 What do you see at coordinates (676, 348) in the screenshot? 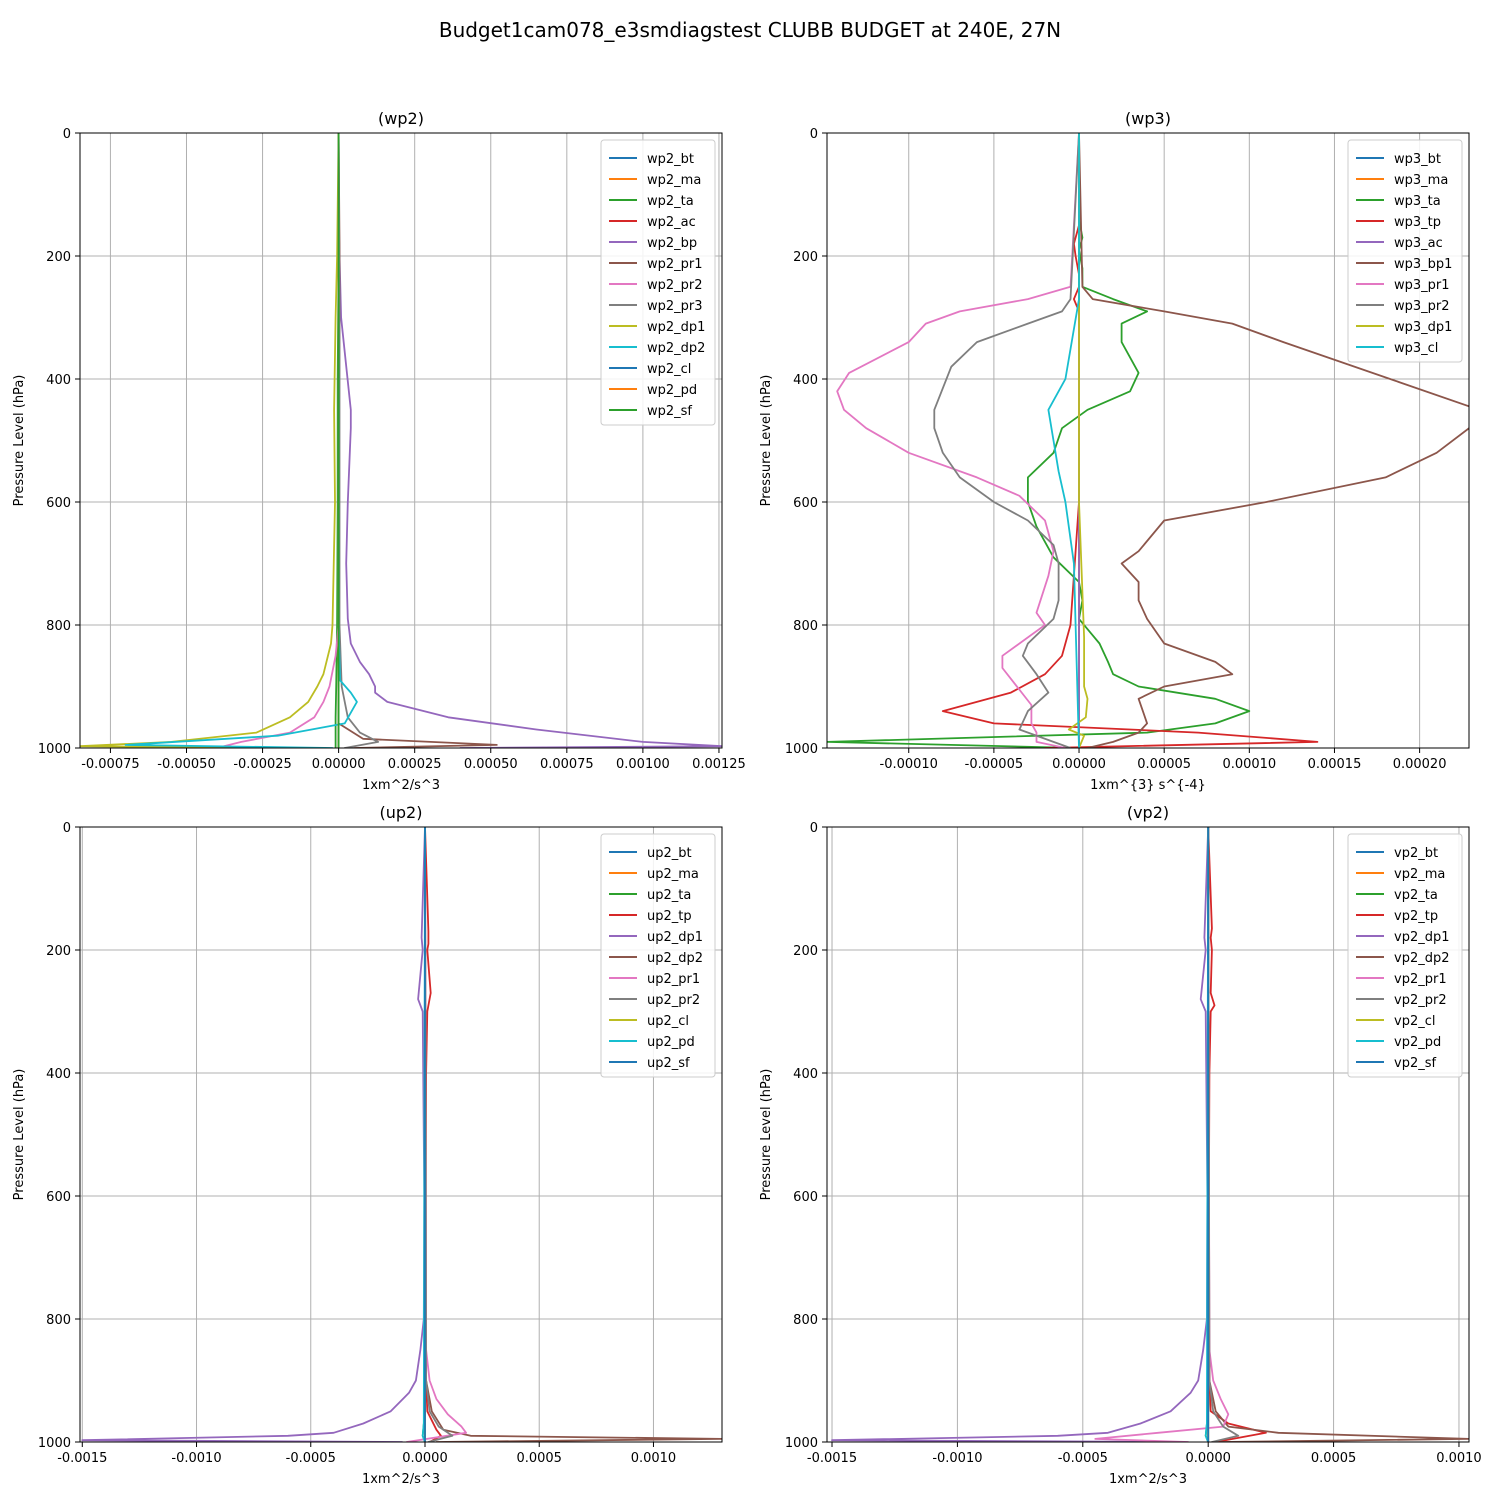
I see `legend-entry: wp2_dp2` at bounding box center [676, 348].